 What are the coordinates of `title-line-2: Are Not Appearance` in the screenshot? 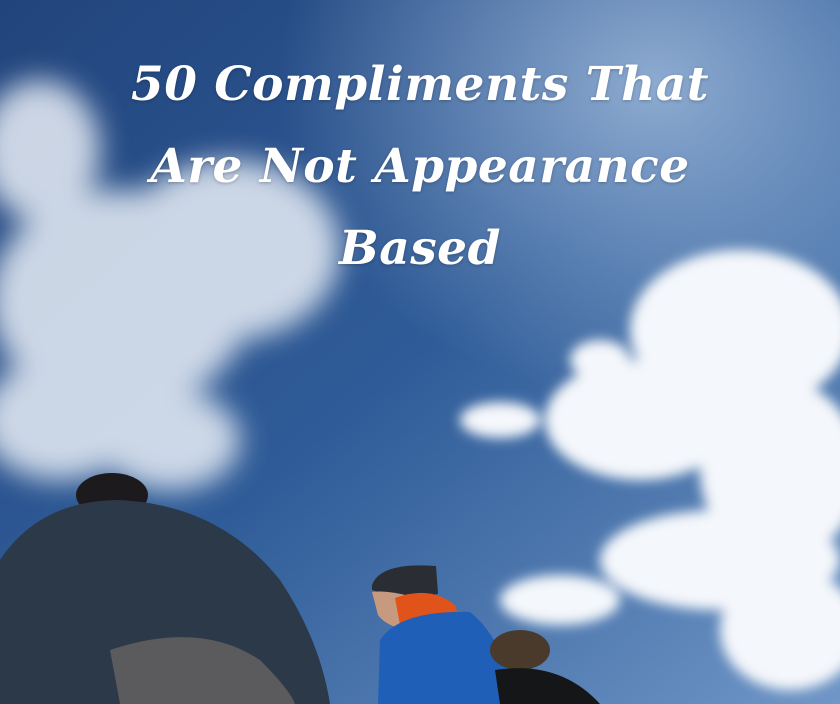 It's located at (420, 166).